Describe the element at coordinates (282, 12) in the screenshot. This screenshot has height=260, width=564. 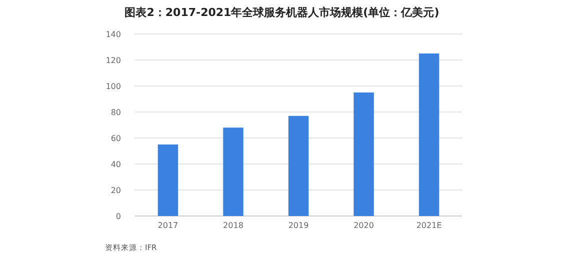
I see `chart-title: 图表2：2017-2021年全球服务机器人市场规模(单位：亿美元)` at that location.